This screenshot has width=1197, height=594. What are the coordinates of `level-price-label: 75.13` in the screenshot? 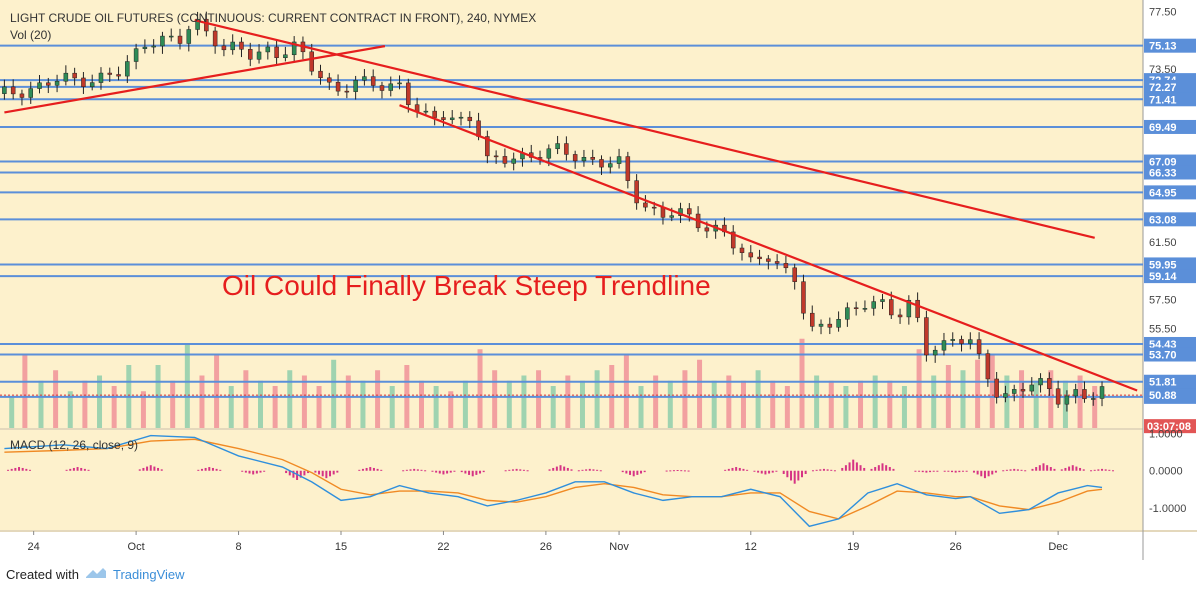 It's located at (1163, 47).